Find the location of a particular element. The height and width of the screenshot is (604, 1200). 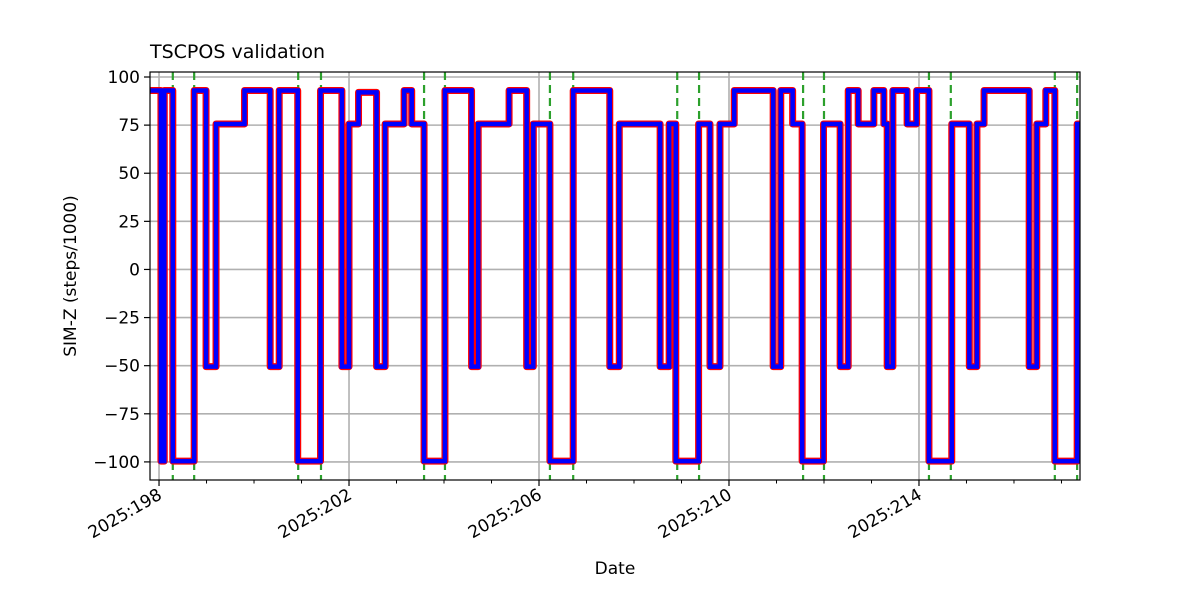

x-tick-label: 2025:206 is located at coordinates (505, 514).